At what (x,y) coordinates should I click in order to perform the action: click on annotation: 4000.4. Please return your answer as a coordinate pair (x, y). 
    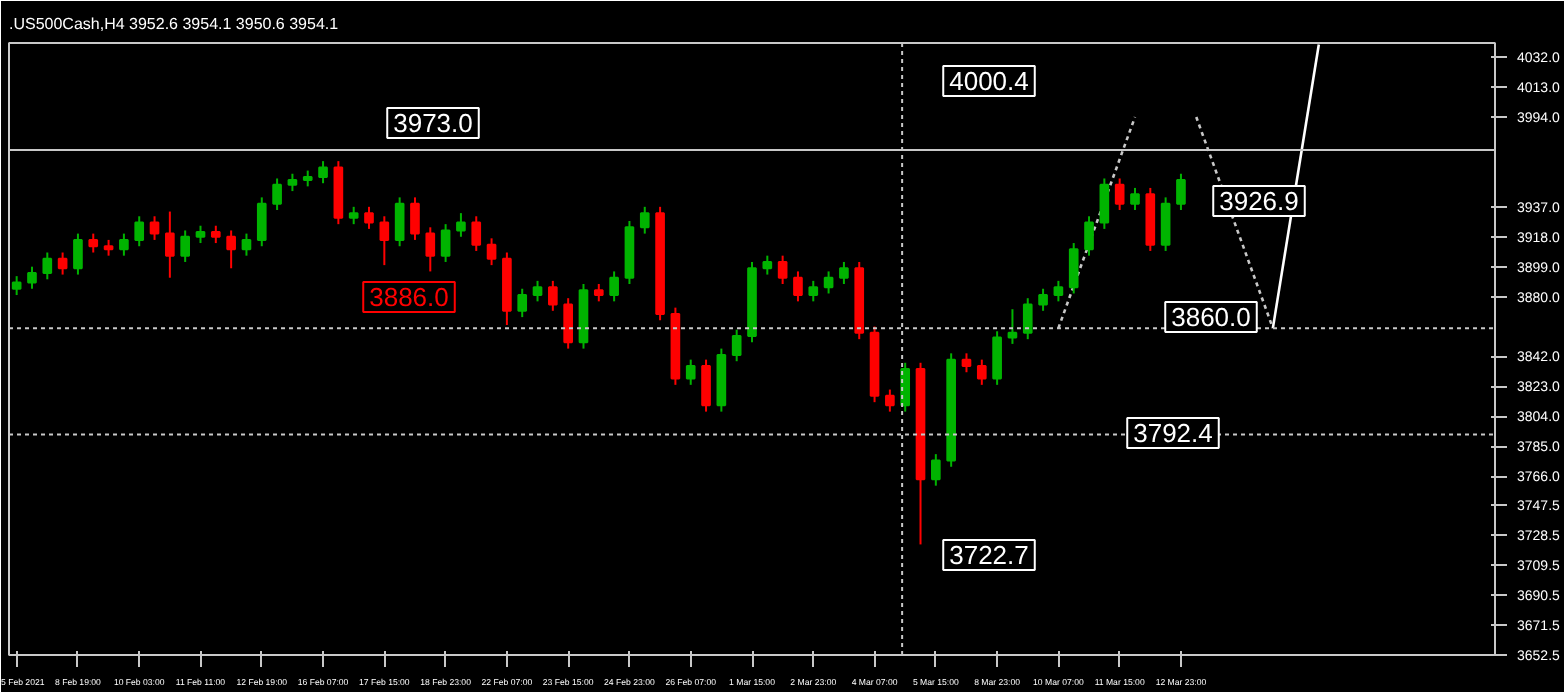
    Looking at the image, I should click on (989, 81).